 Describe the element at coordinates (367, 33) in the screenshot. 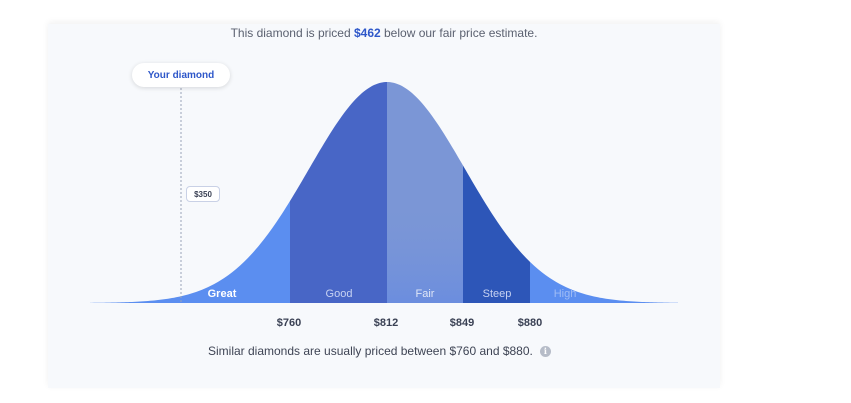

I see `savings-amount: $462` at that location.